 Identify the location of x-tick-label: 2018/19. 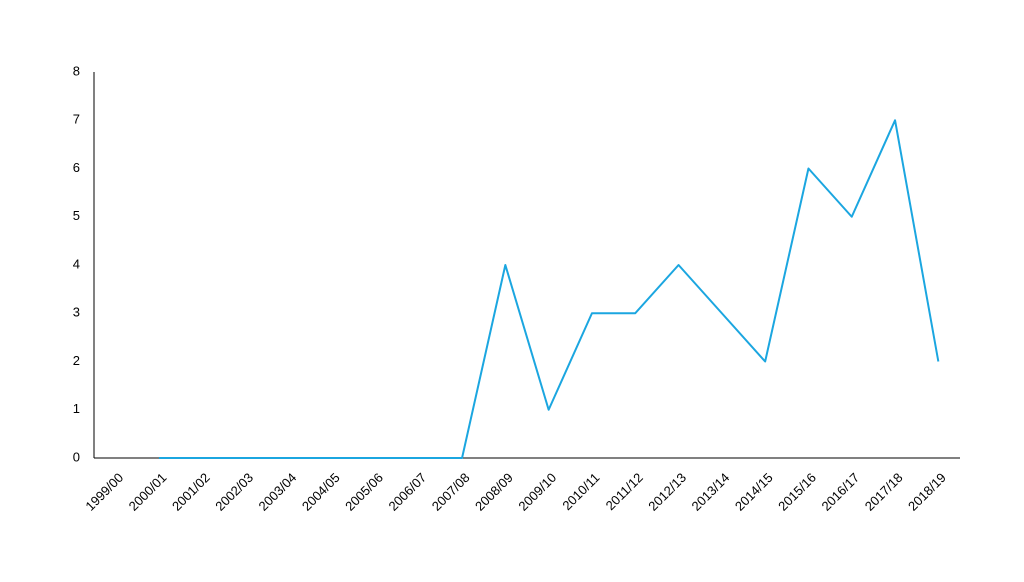
(927, 492).